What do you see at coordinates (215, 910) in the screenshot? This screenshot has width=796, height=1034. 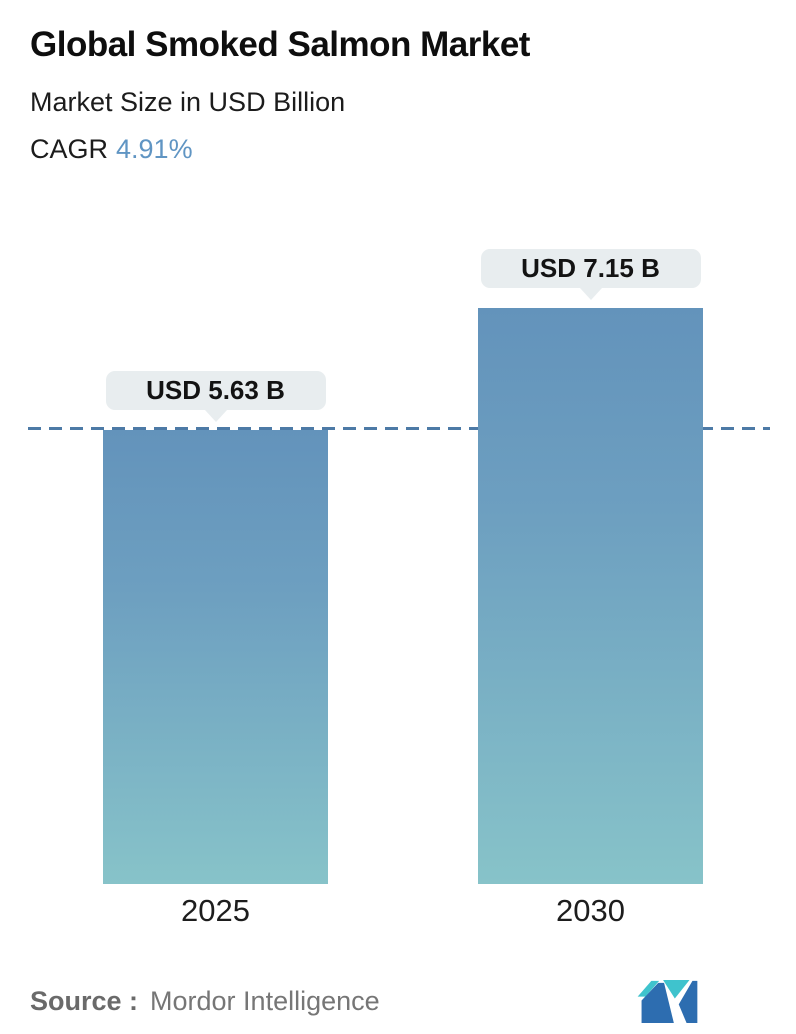 I see `axis-label-2025: 2025` at bounding box center [215, 910].